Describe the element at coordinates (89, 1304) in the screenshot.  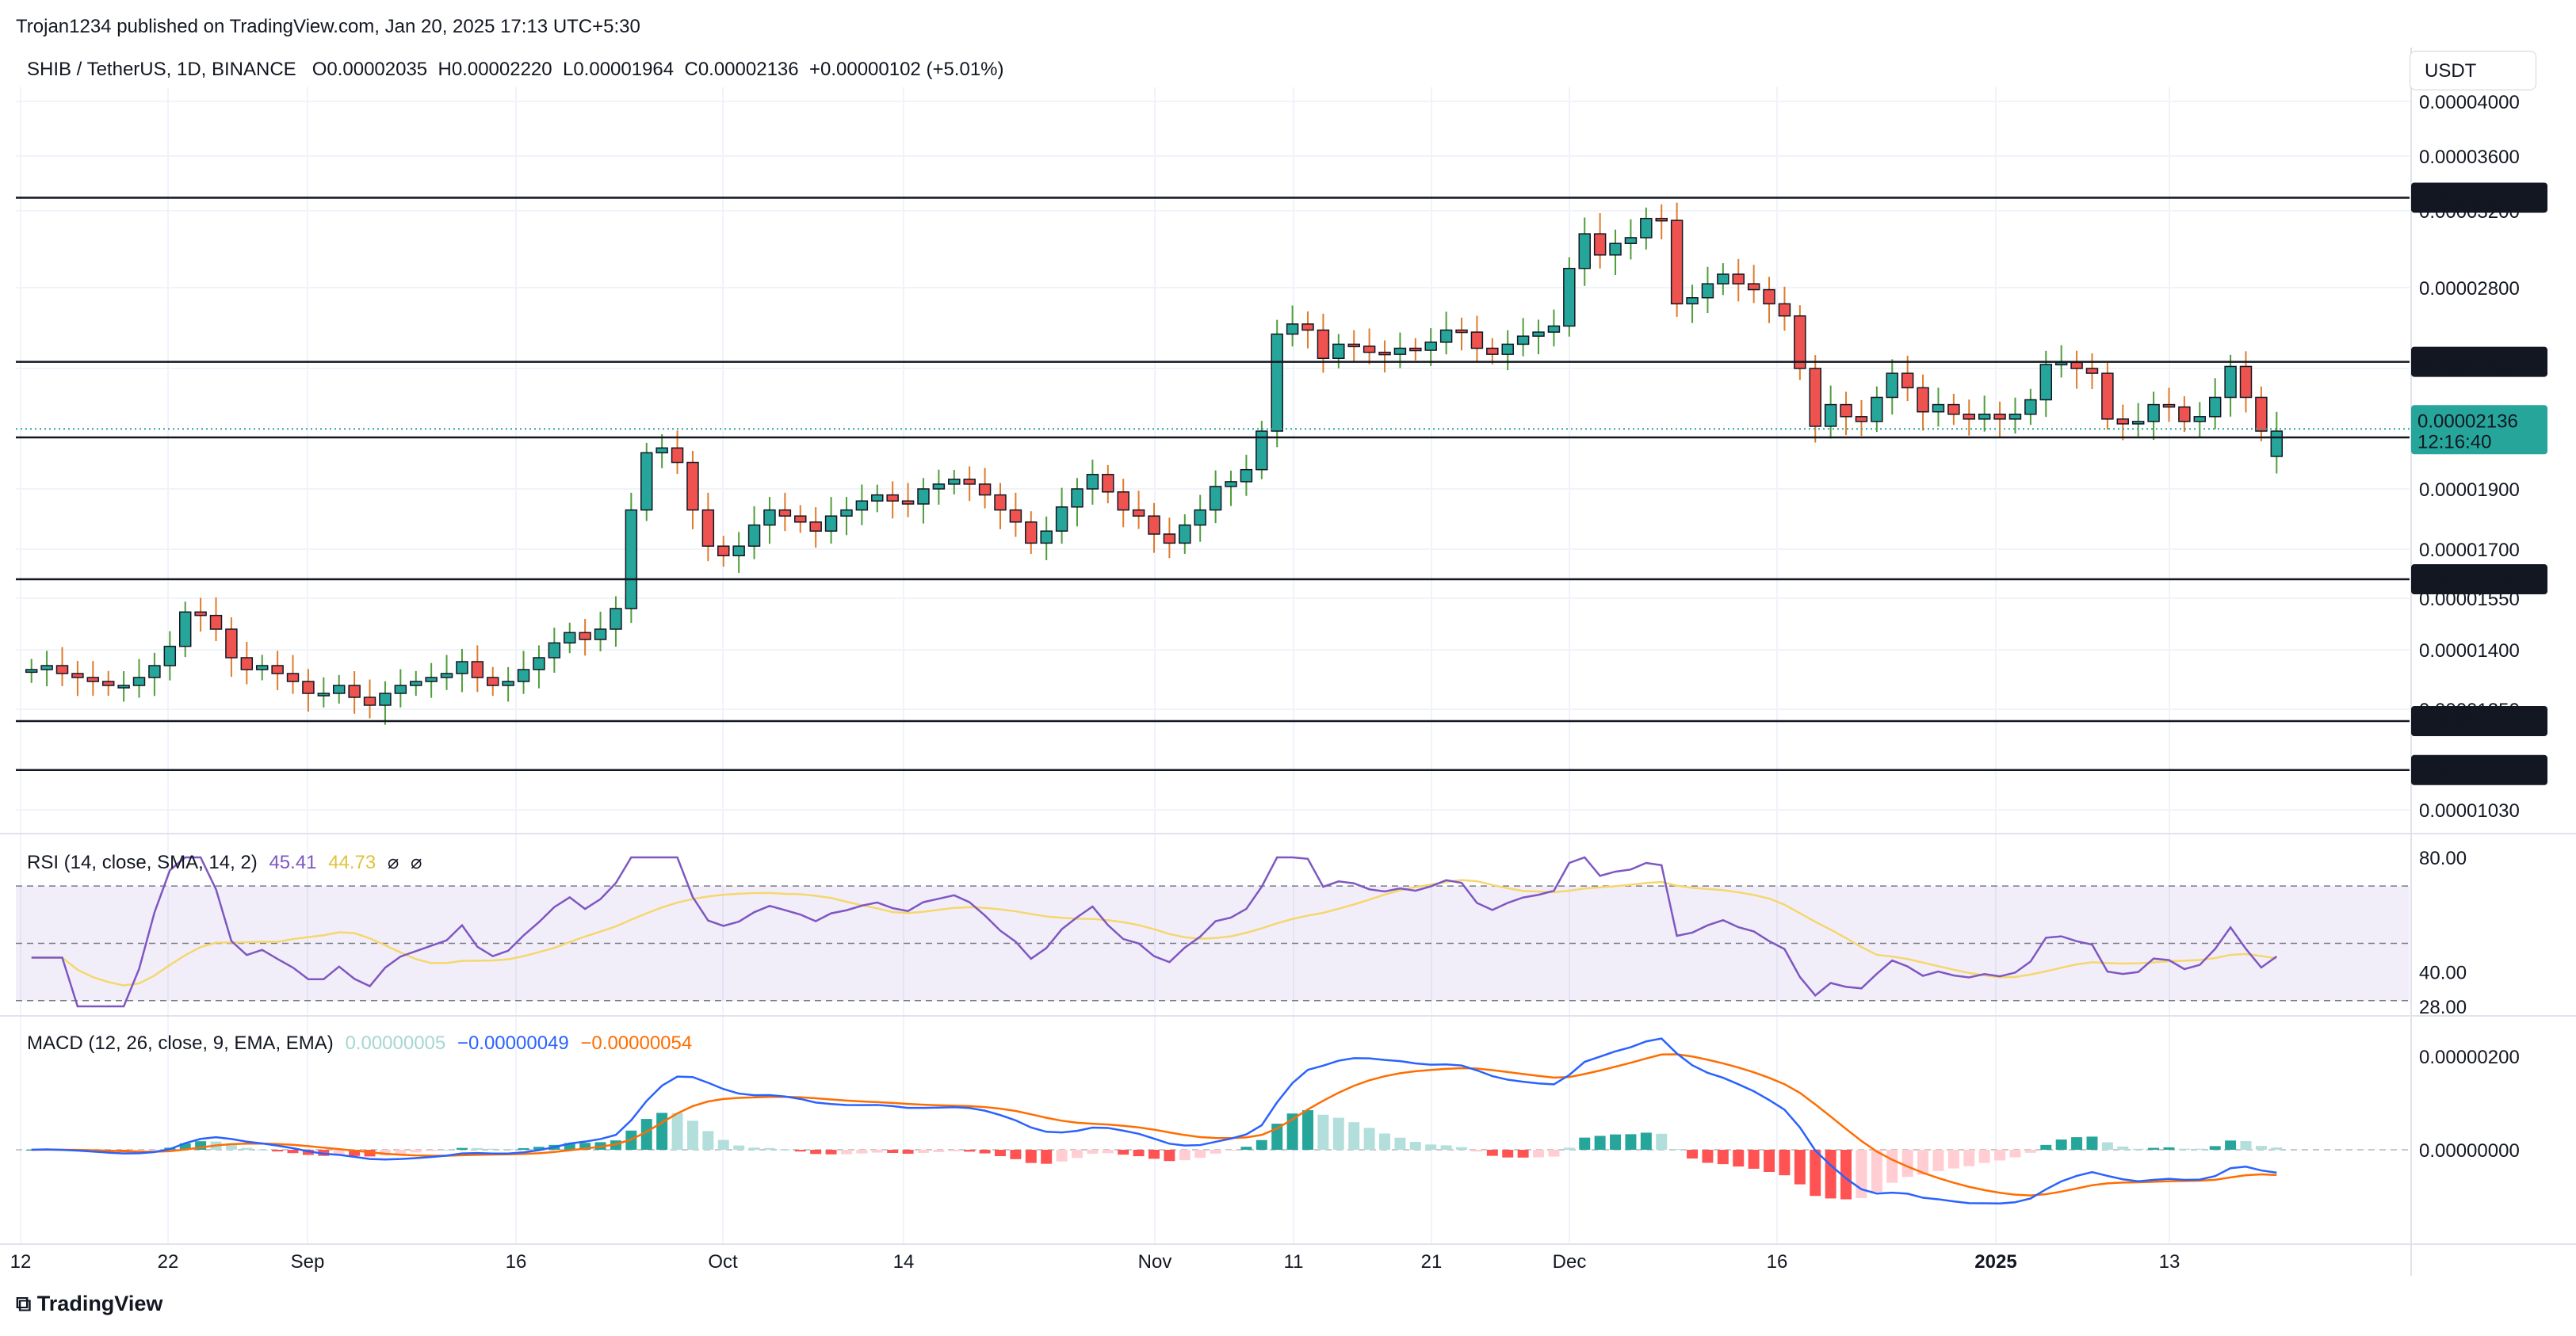
I see `tradingview-logo: ⧉ TradingView` at that location.